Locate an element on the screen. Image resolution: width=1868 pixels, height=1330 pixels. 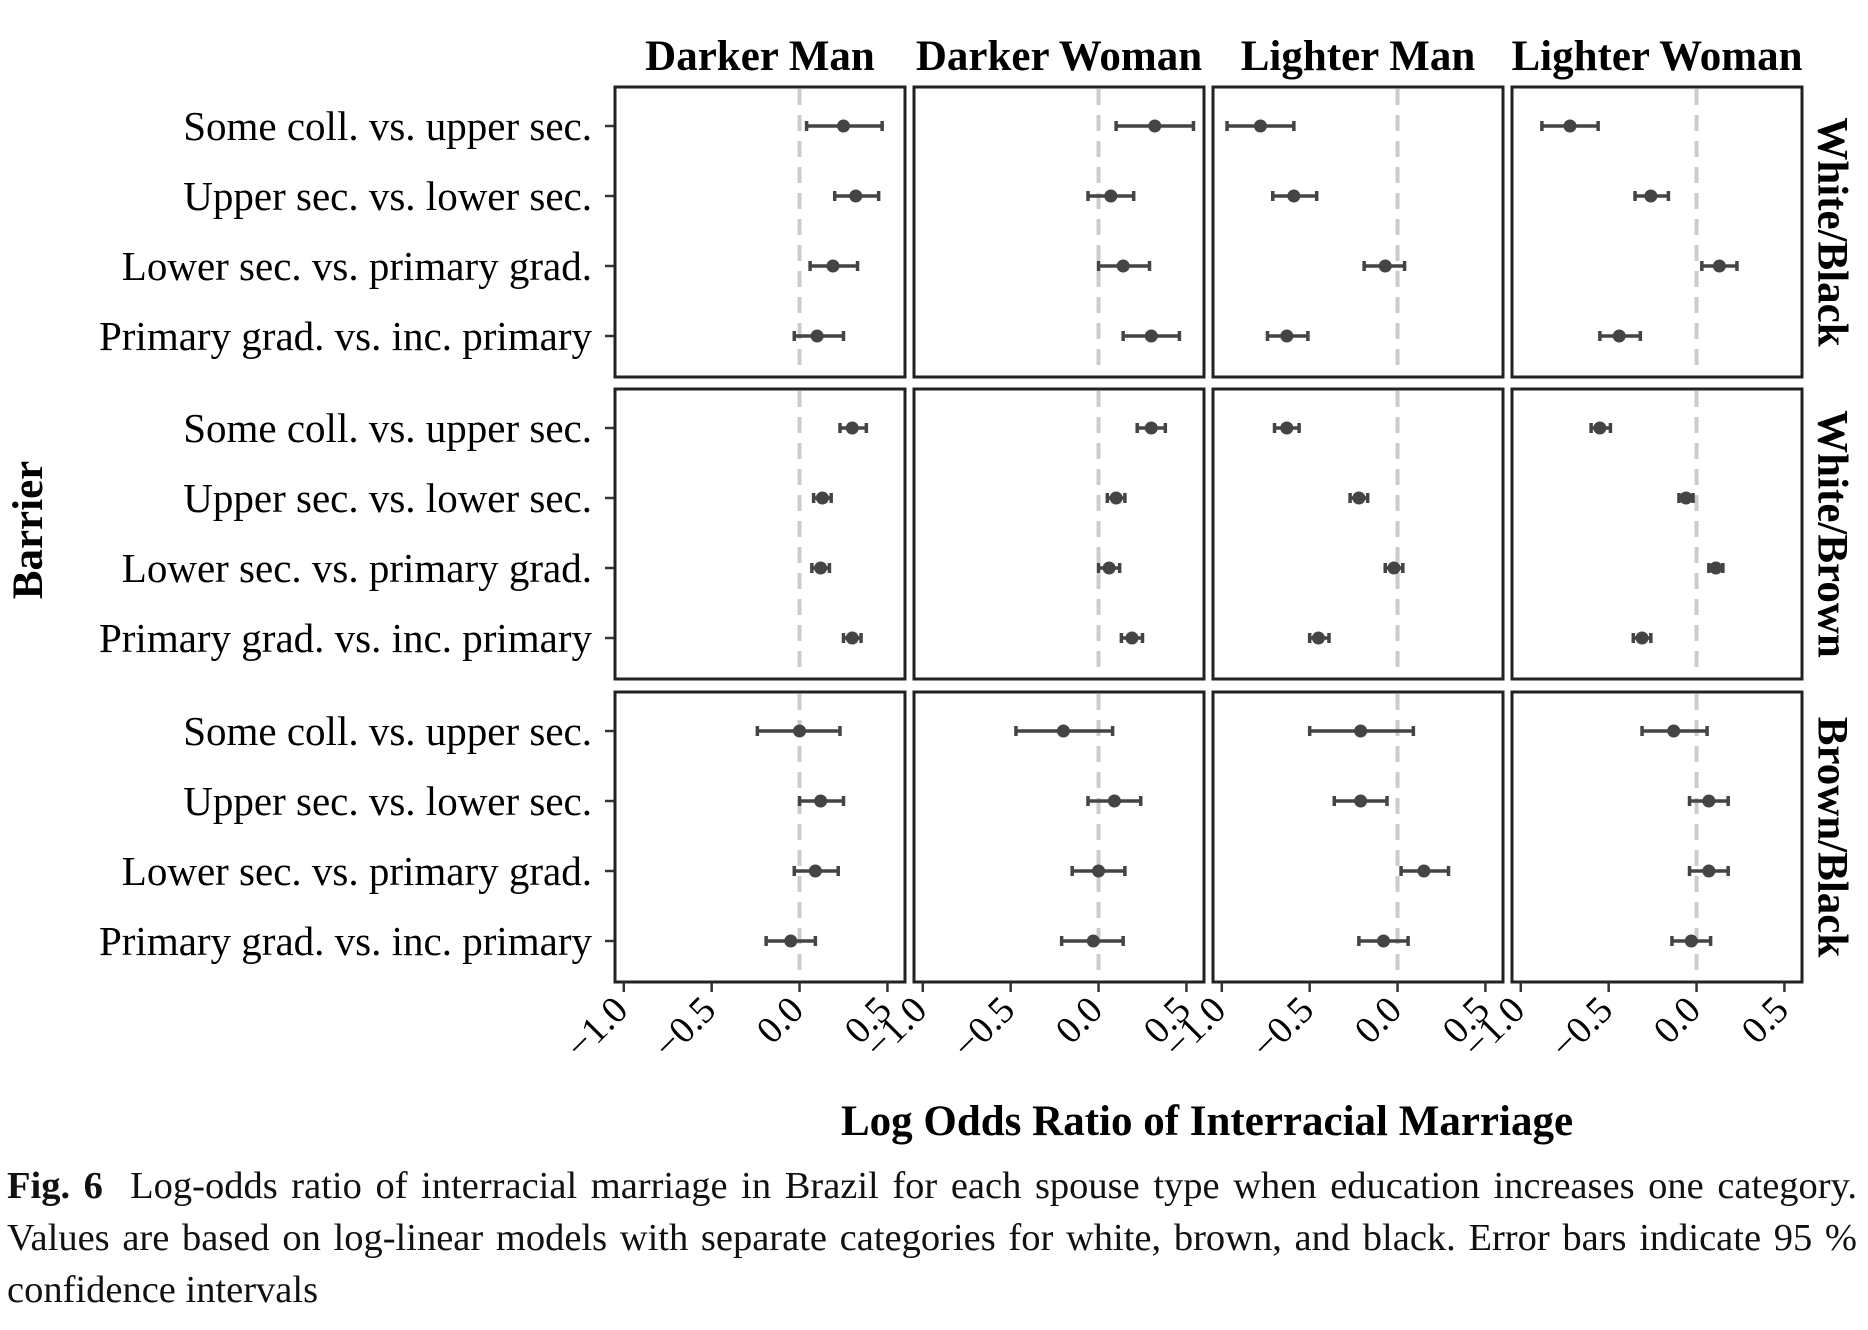
column-title-lighter-woman: Lighter Woman is located at coordinates (1656, 56).